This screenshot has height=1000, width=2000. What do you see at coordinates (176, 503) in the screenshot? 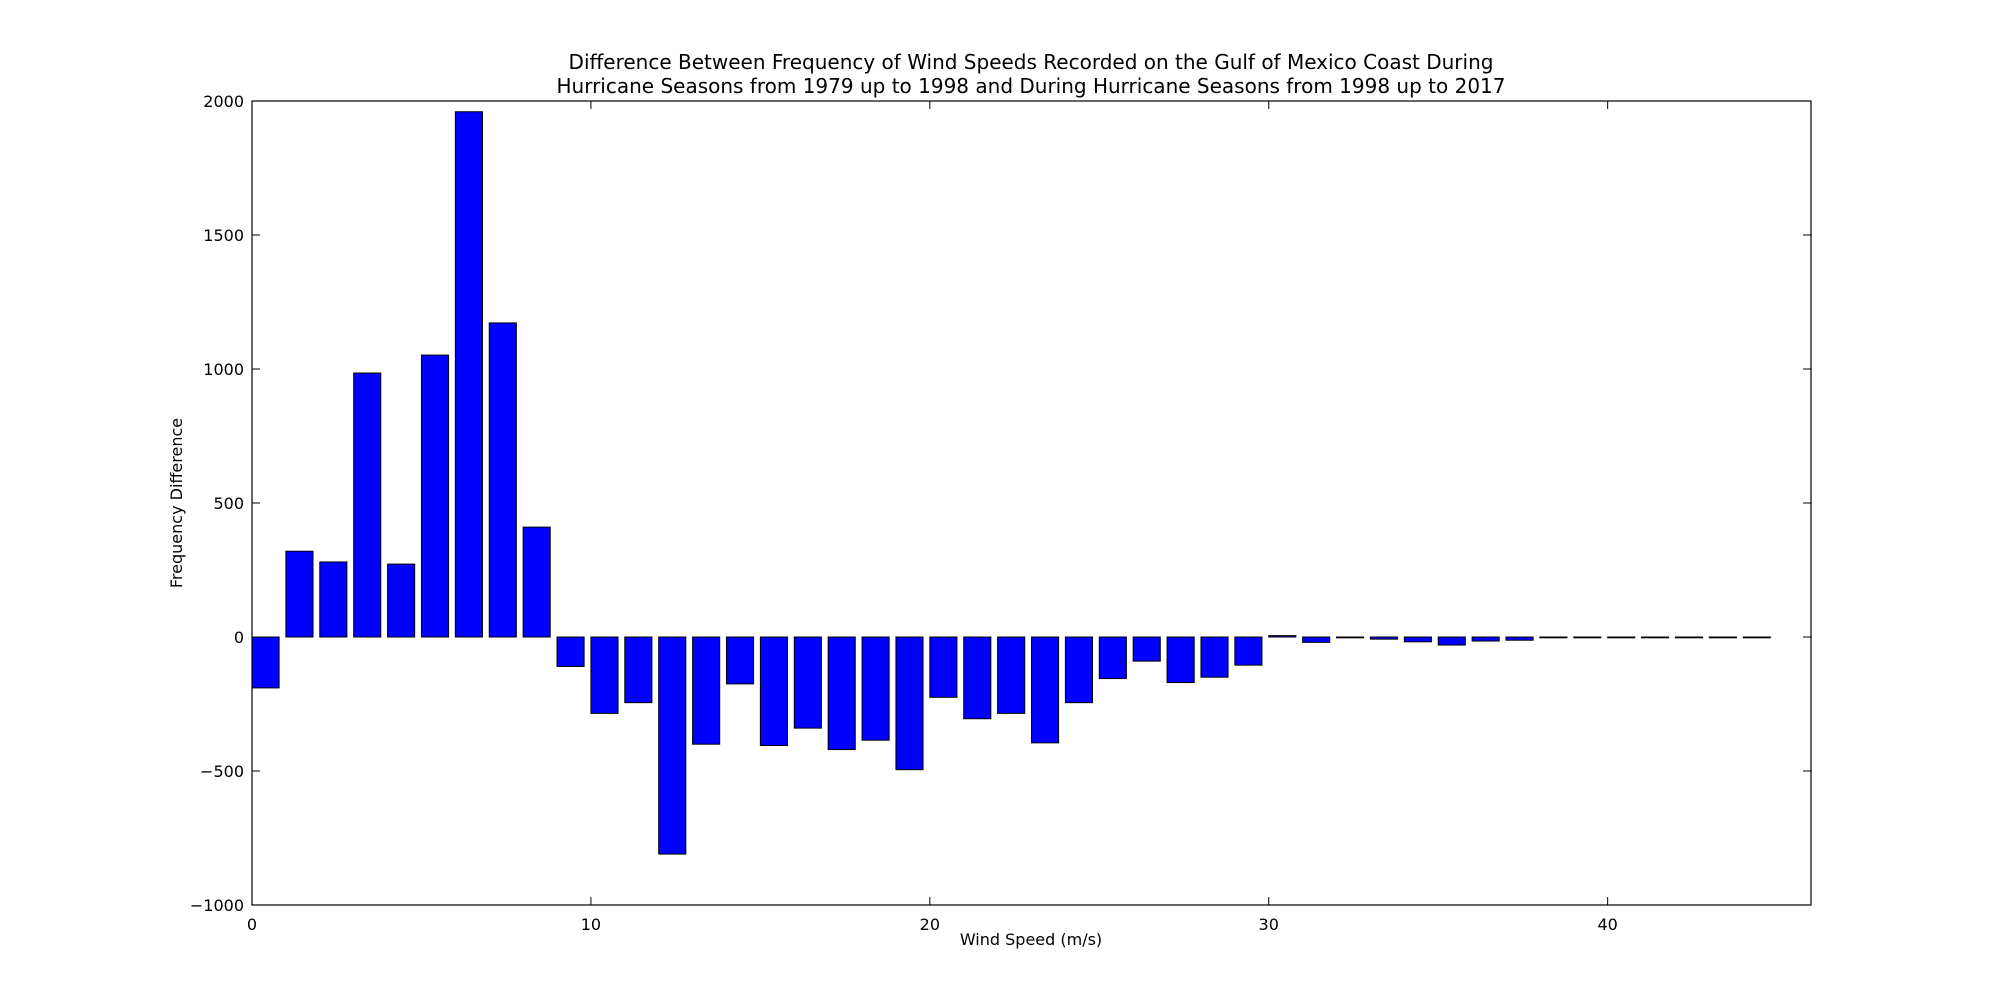
I see `y-axis-label: Frequency Difference` at bounding box center [176, 503].